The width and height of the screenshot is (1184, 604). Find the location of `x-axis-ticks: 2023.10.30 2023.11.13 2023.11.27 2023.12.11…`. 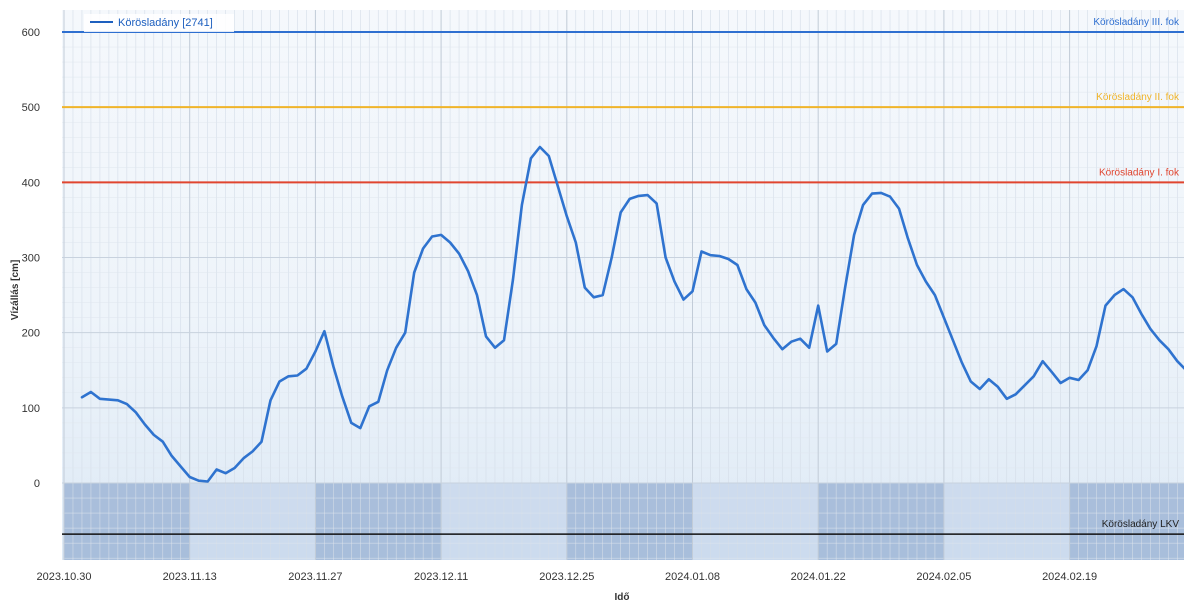

x-axis-ticks: 2023.10.30 2023.11.13 2023.11.27 2023.12.11… is located at coordinates (566, 577).